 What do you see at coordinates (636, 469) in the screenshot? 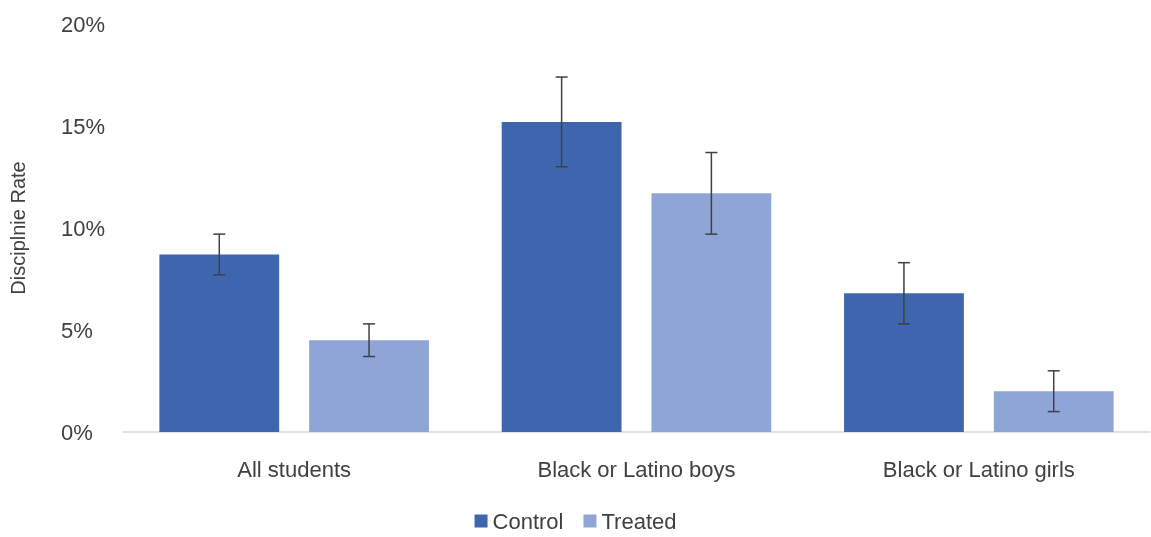
I see `x-tick-label: Black or Latino boys` at bounding box center [636, 469].